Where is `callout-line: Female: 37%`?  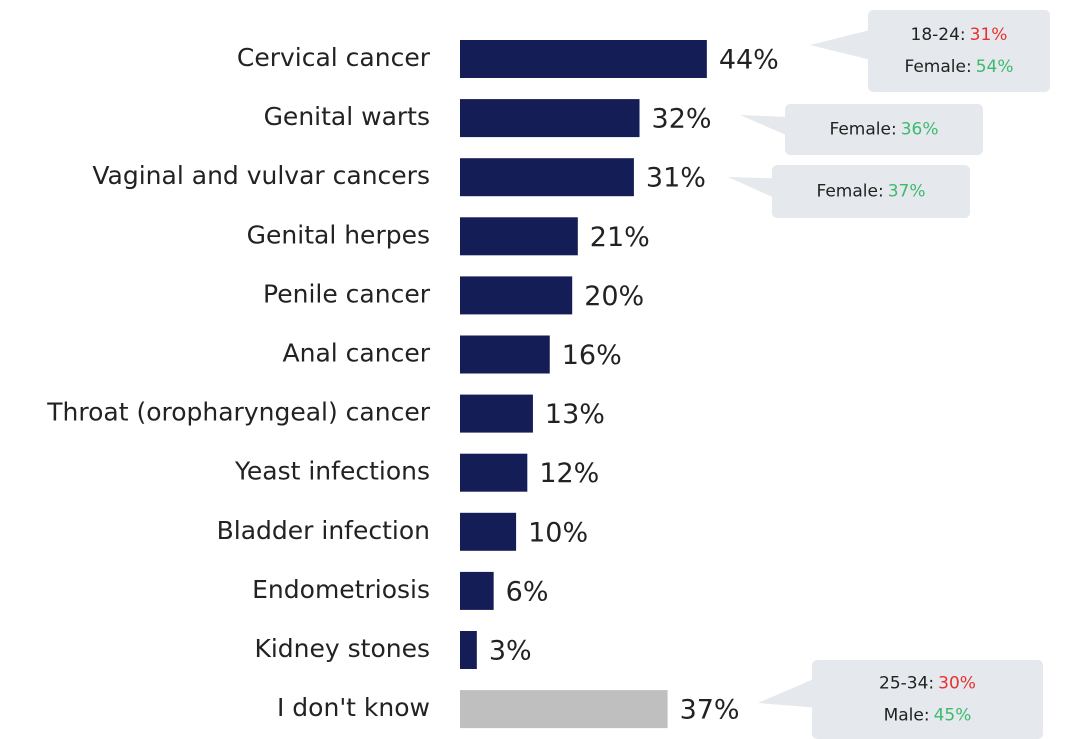
callout-line: Female: 37% is located at coordinates (871, 192).